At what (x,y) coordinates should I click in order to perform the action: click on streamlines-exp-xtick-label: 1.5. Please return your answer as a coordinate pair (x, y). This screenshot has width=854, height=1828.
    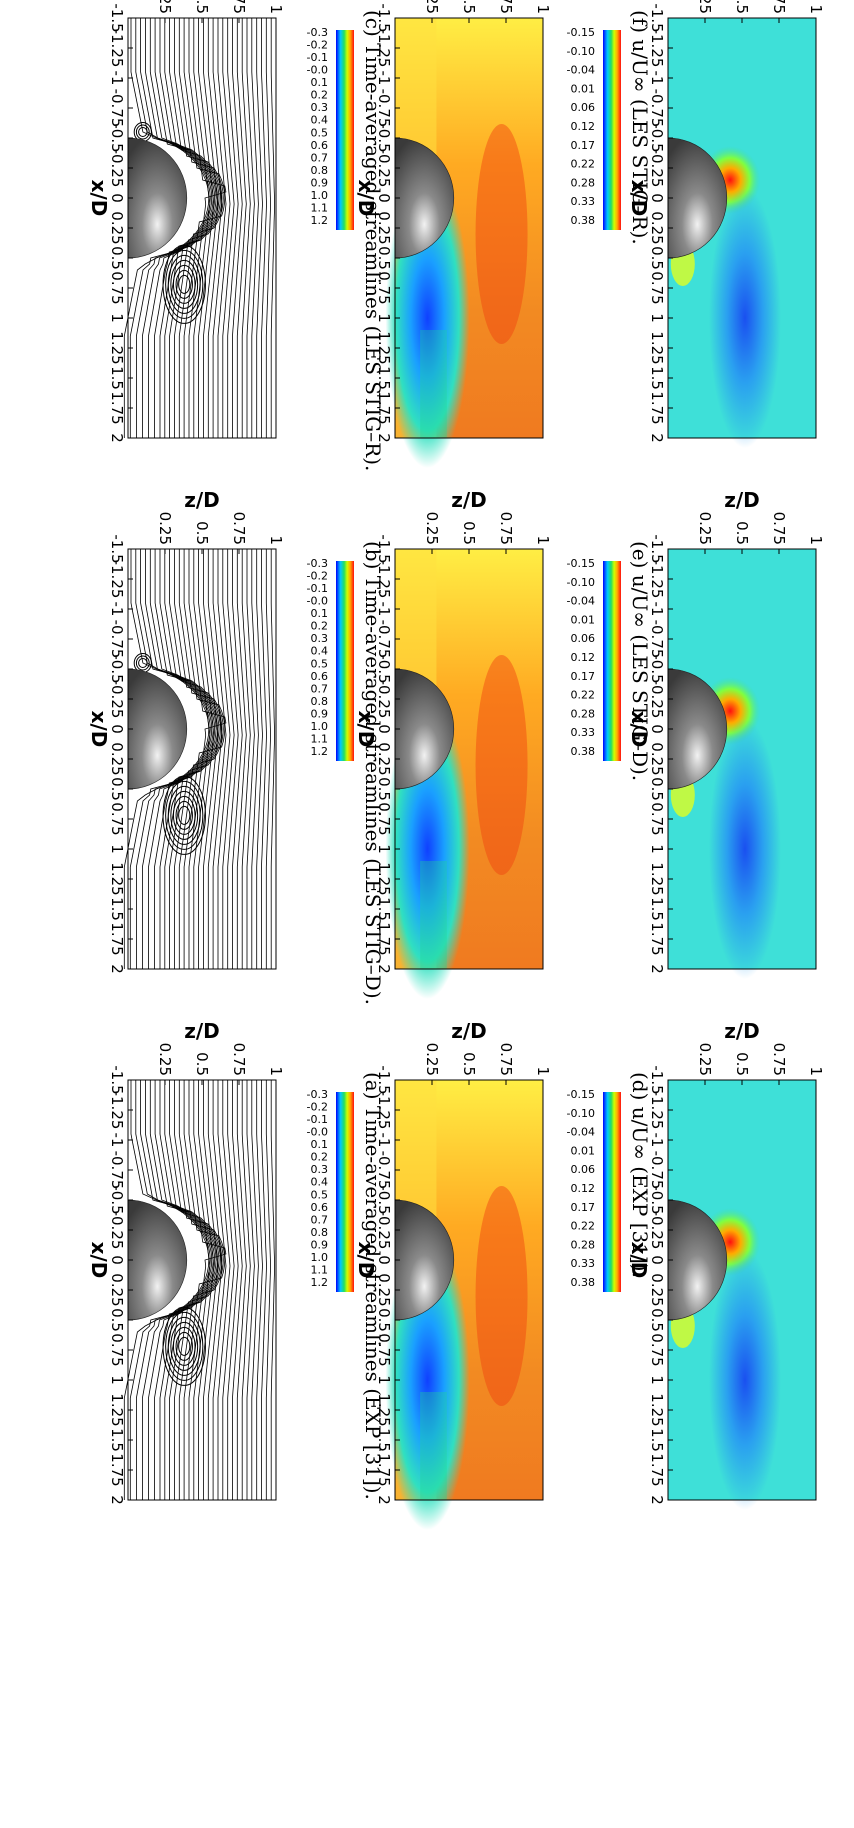
    Looking at the image, I should click on (117, 1440).